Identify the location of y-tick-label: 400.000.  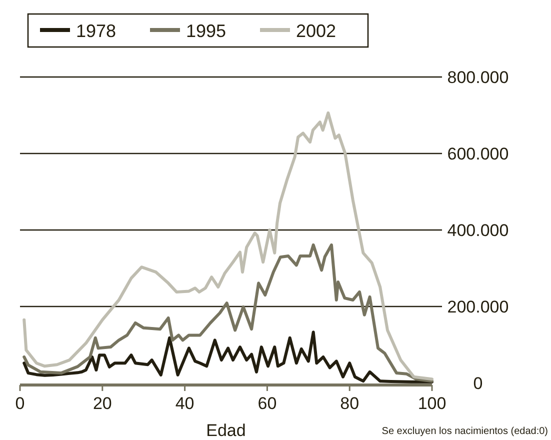
(478, 230).